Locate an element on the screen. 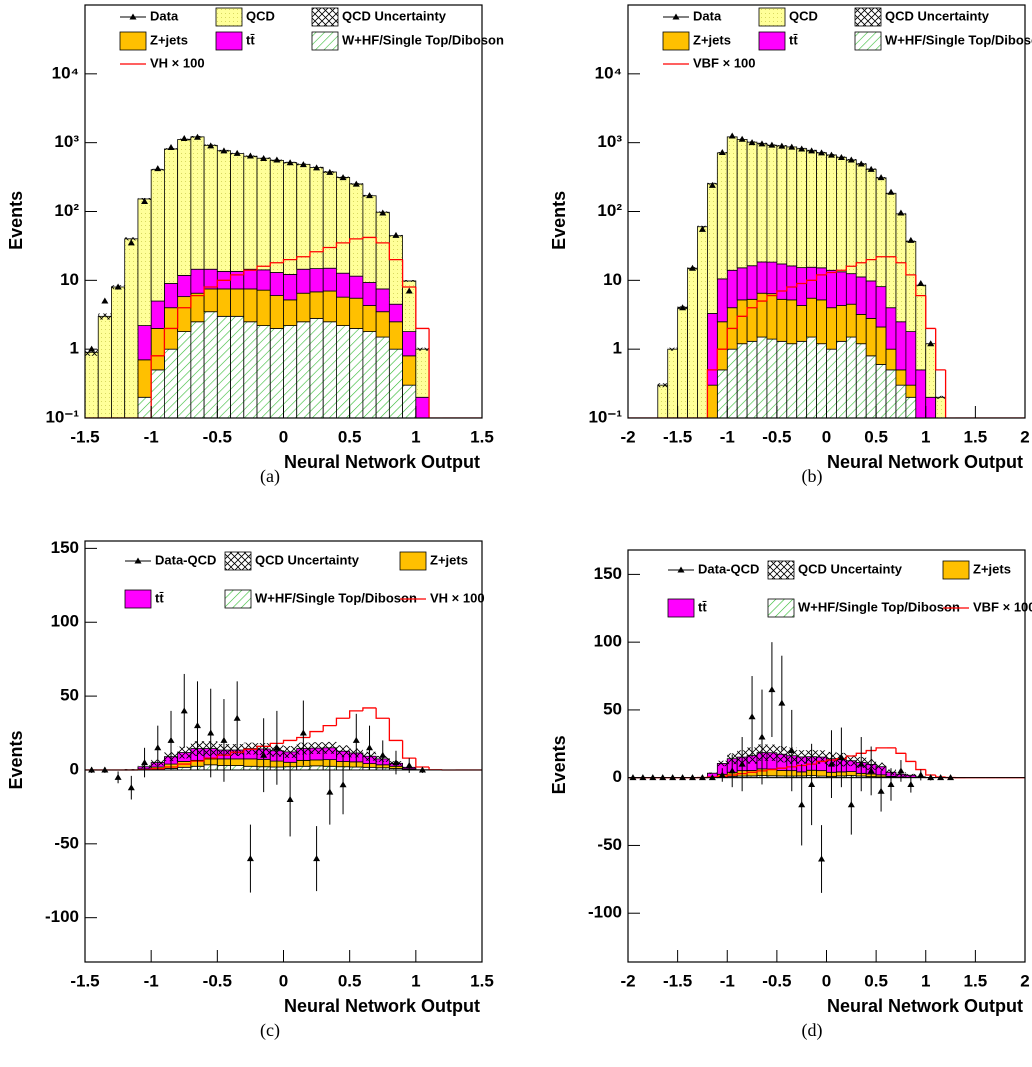 This screenshot has height=1067, width=1032. legend-label: Z+jets is located at coordinates (169, 39).